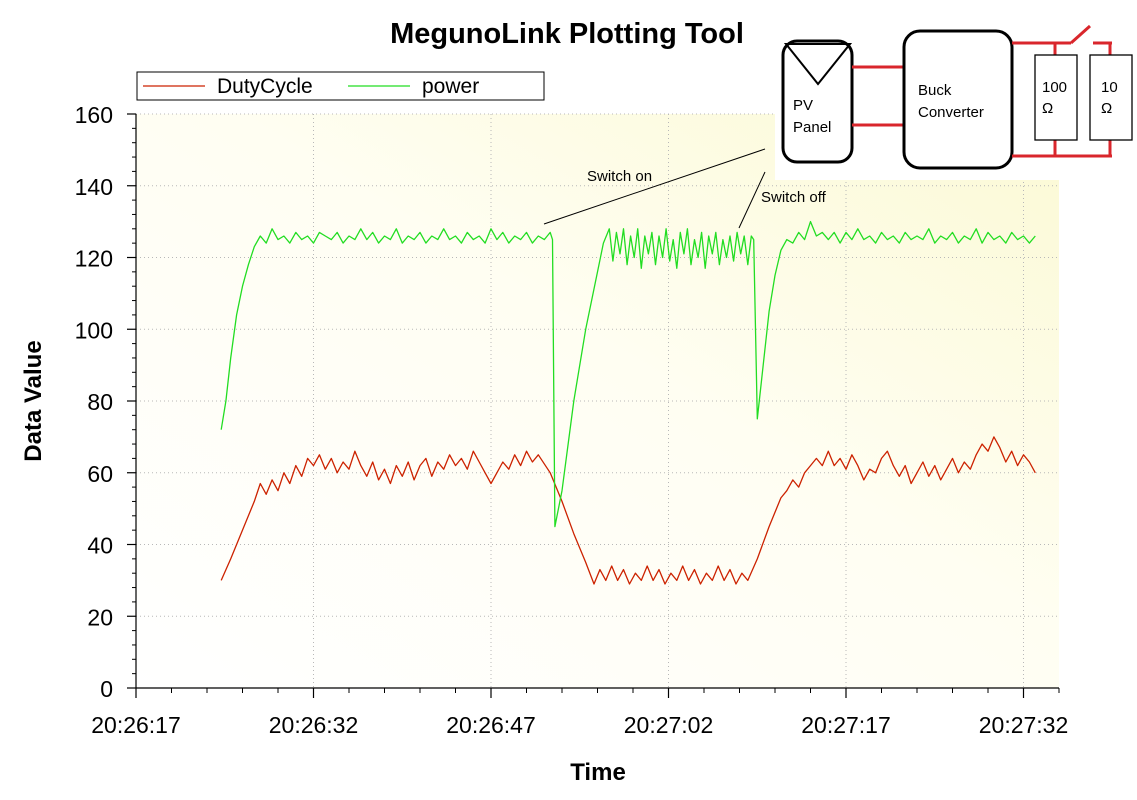  I want to click on y-tick-label: 20, so click(100, 617).